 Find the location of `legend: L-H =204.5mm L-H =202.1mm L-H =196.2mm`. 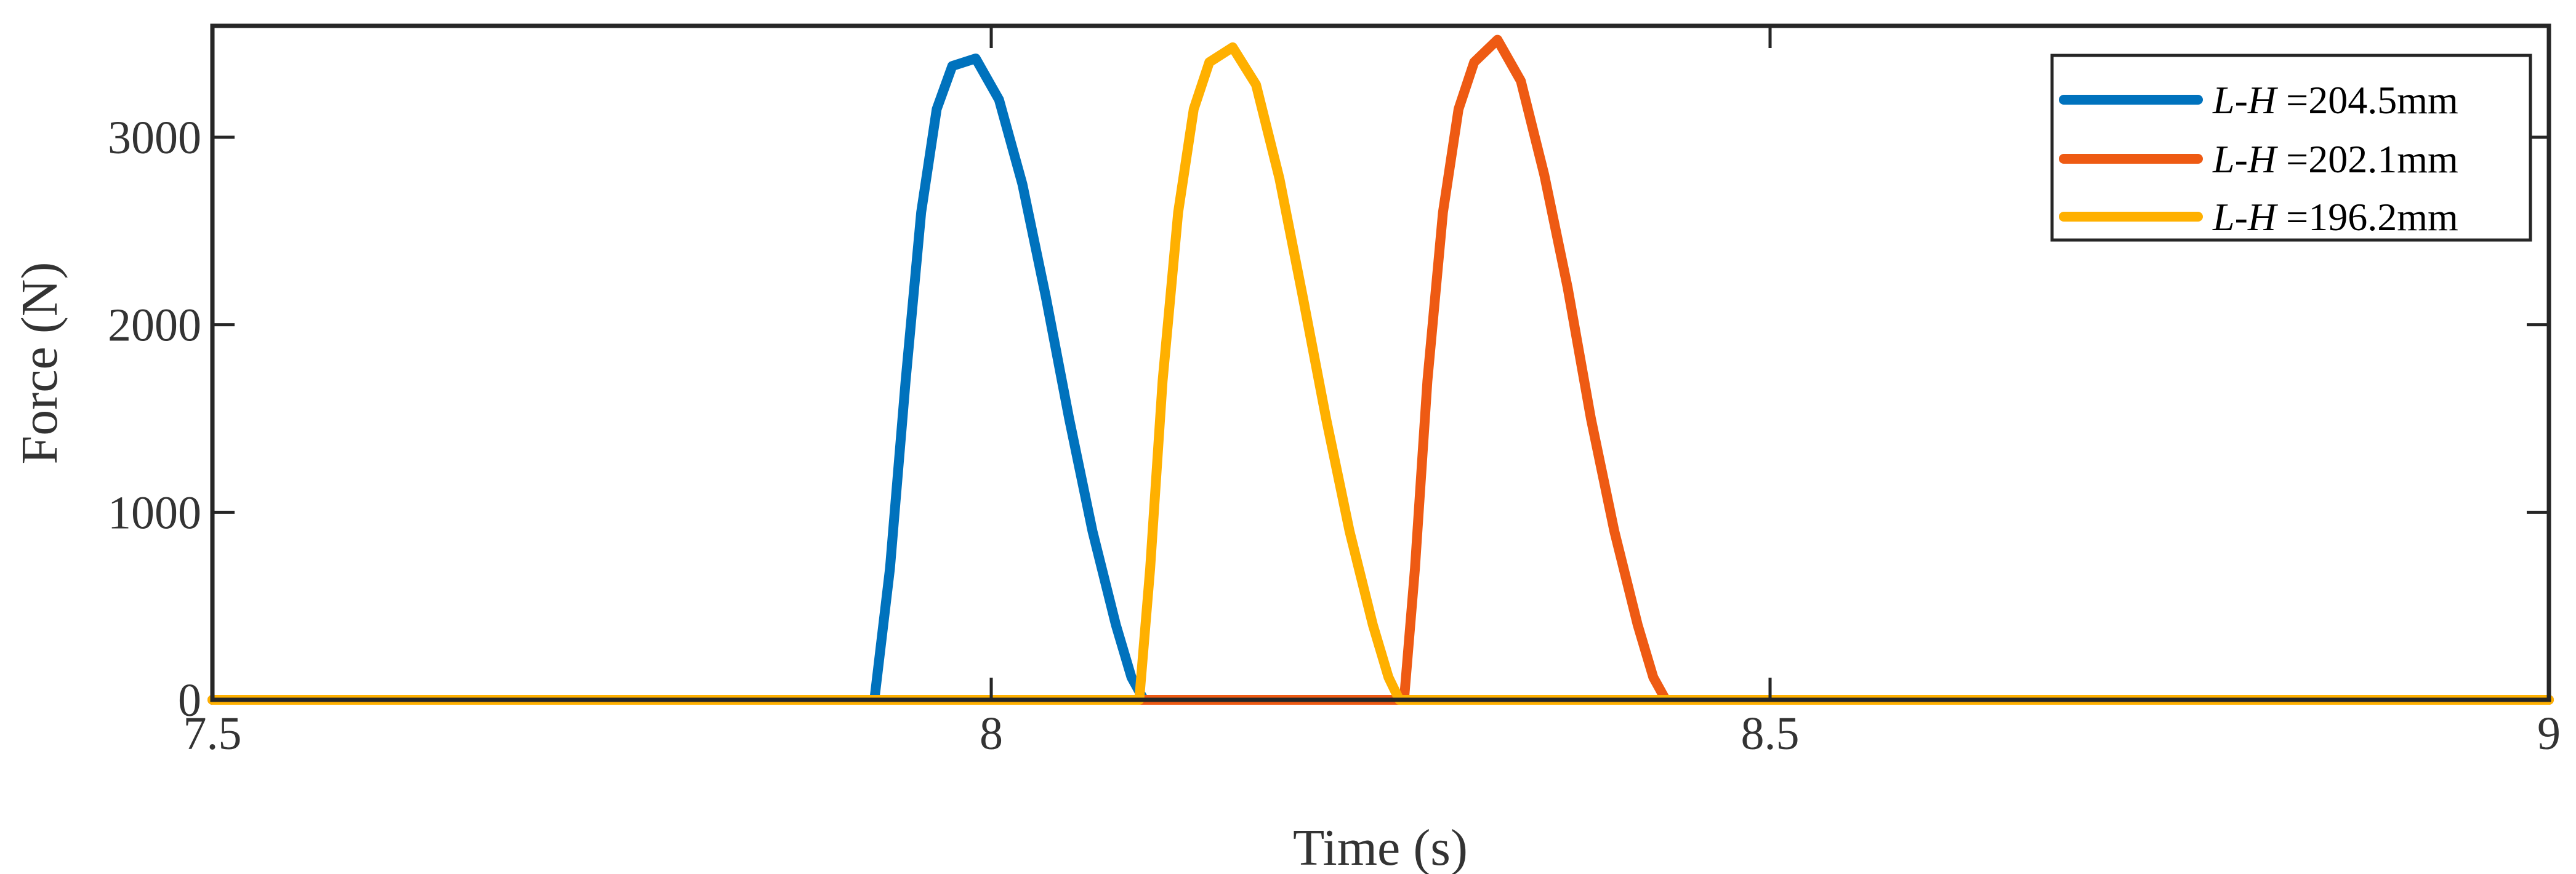

legend: L-H =204.5mm L-H =202.1mm L-H =196.2mm is located at coordinates (2291, 148).